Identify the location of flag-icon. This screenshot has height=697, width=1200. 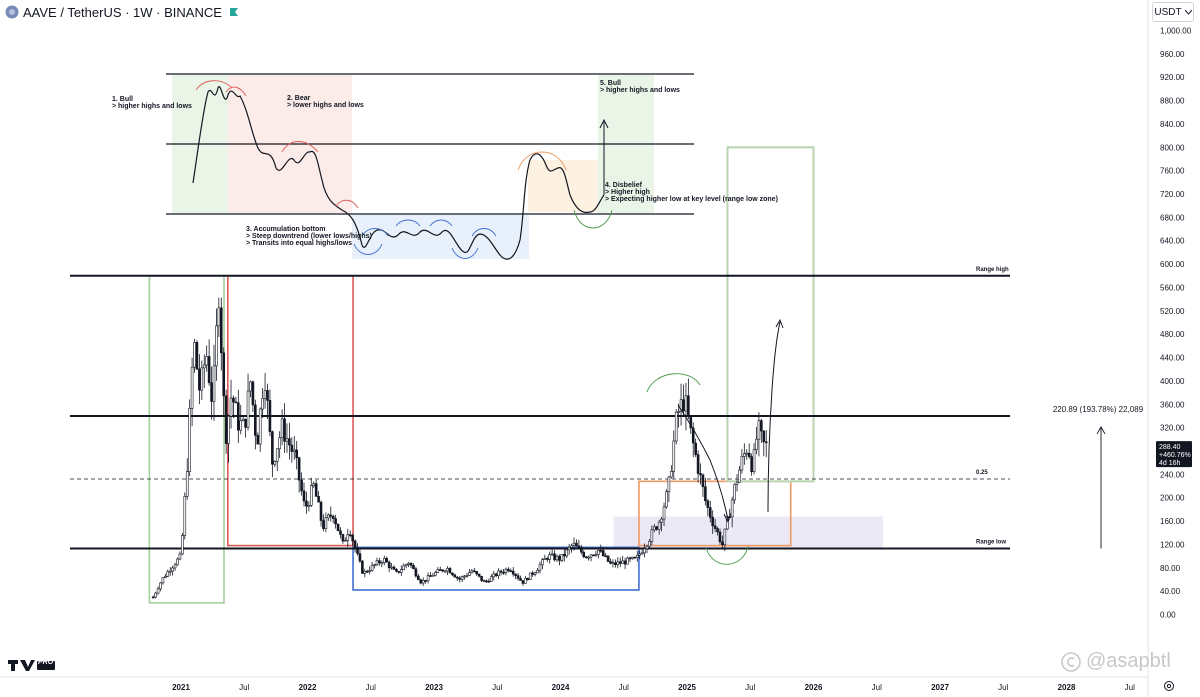
(234, 12).